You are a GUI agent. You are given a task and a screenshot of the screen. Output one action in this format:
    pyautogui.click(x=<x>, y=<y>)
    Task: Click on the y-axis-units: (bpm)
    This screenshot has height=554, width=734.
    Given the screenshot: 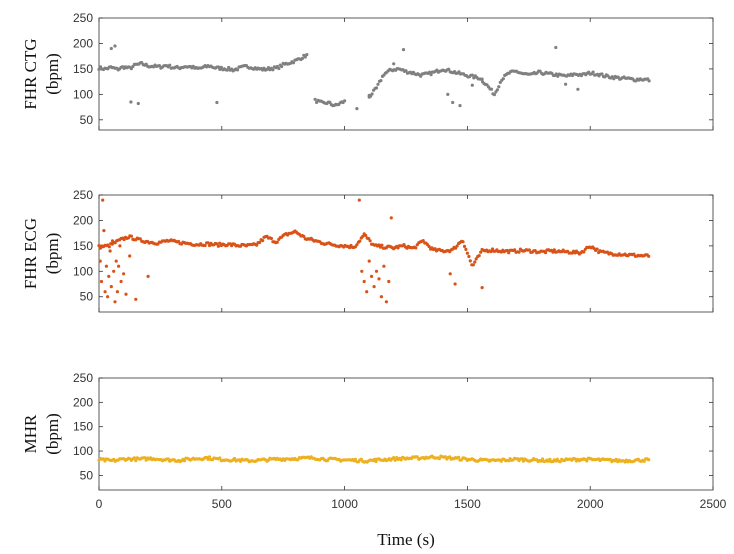 What is the action you would take?
    pyautogui.click(x=52, y=254)
    